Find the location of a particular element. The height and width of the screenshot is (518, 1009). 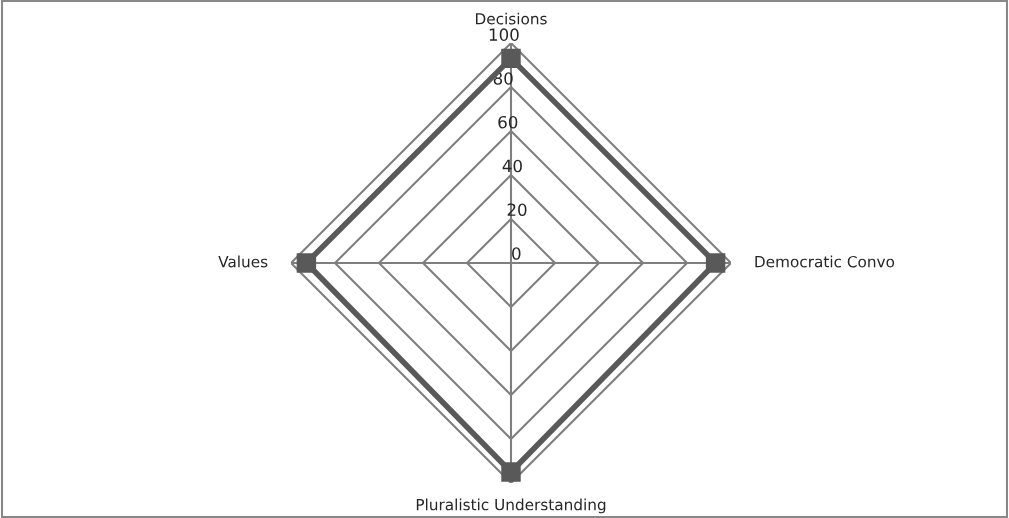

spoke-label: Decisions is located at coordinates (511, 18).